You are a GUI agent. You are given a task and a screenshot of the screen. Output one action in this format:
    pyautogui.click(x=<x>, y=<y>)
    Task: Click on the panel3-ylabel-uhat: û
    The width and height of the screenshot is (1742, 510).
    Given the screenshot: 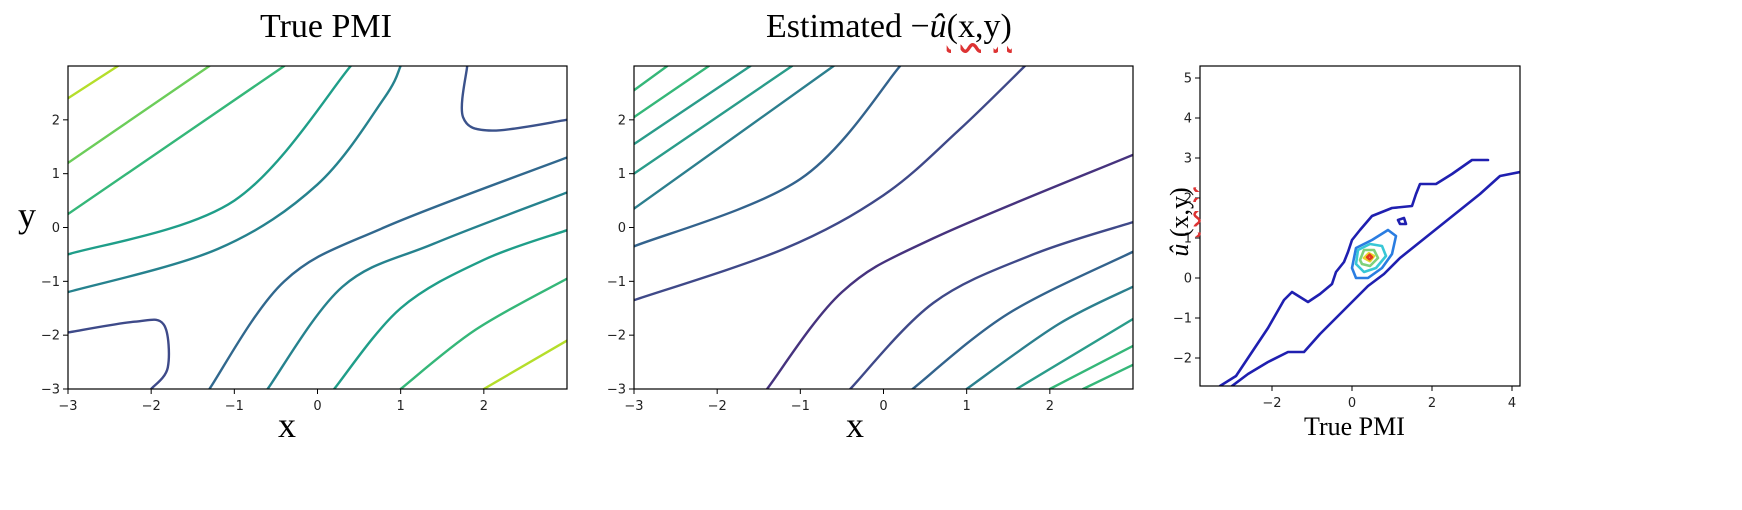 What is the action you would take?
    pyautogui.click(x=1179, y=250)
    